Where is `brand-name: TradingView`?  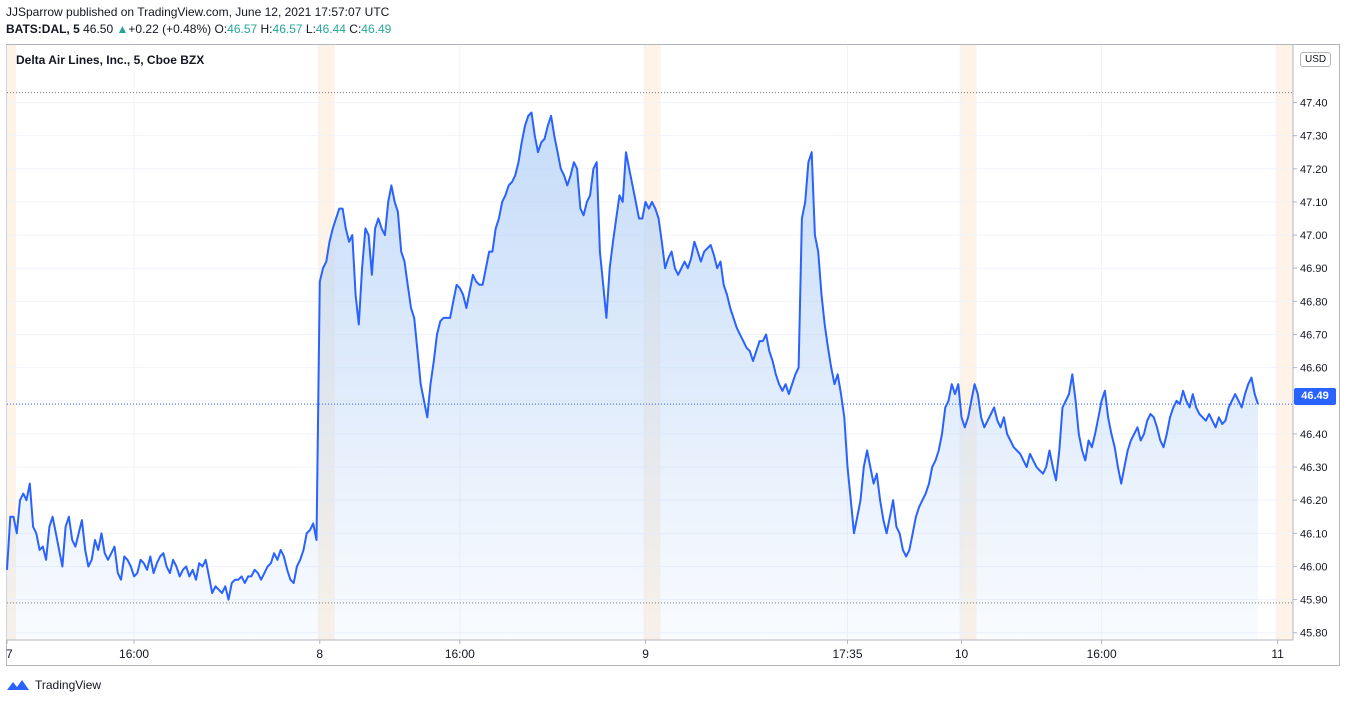
brand-name: TradingView is located at coordinates (68, 685).